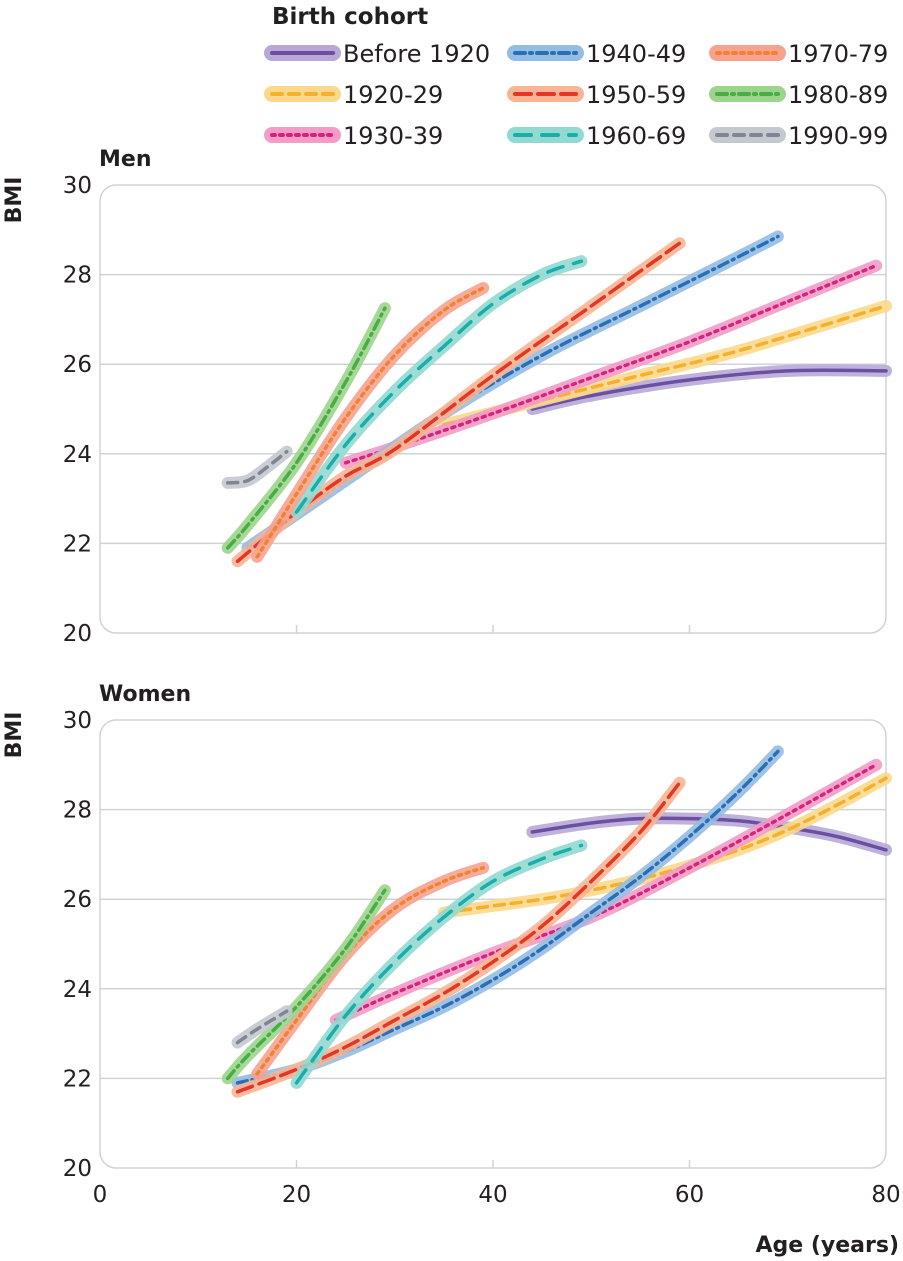 The image size is (903, 1261). Describe the element at coordinates (145, 694) in the screenshot. I see `panel-women-title: Women` at that location.